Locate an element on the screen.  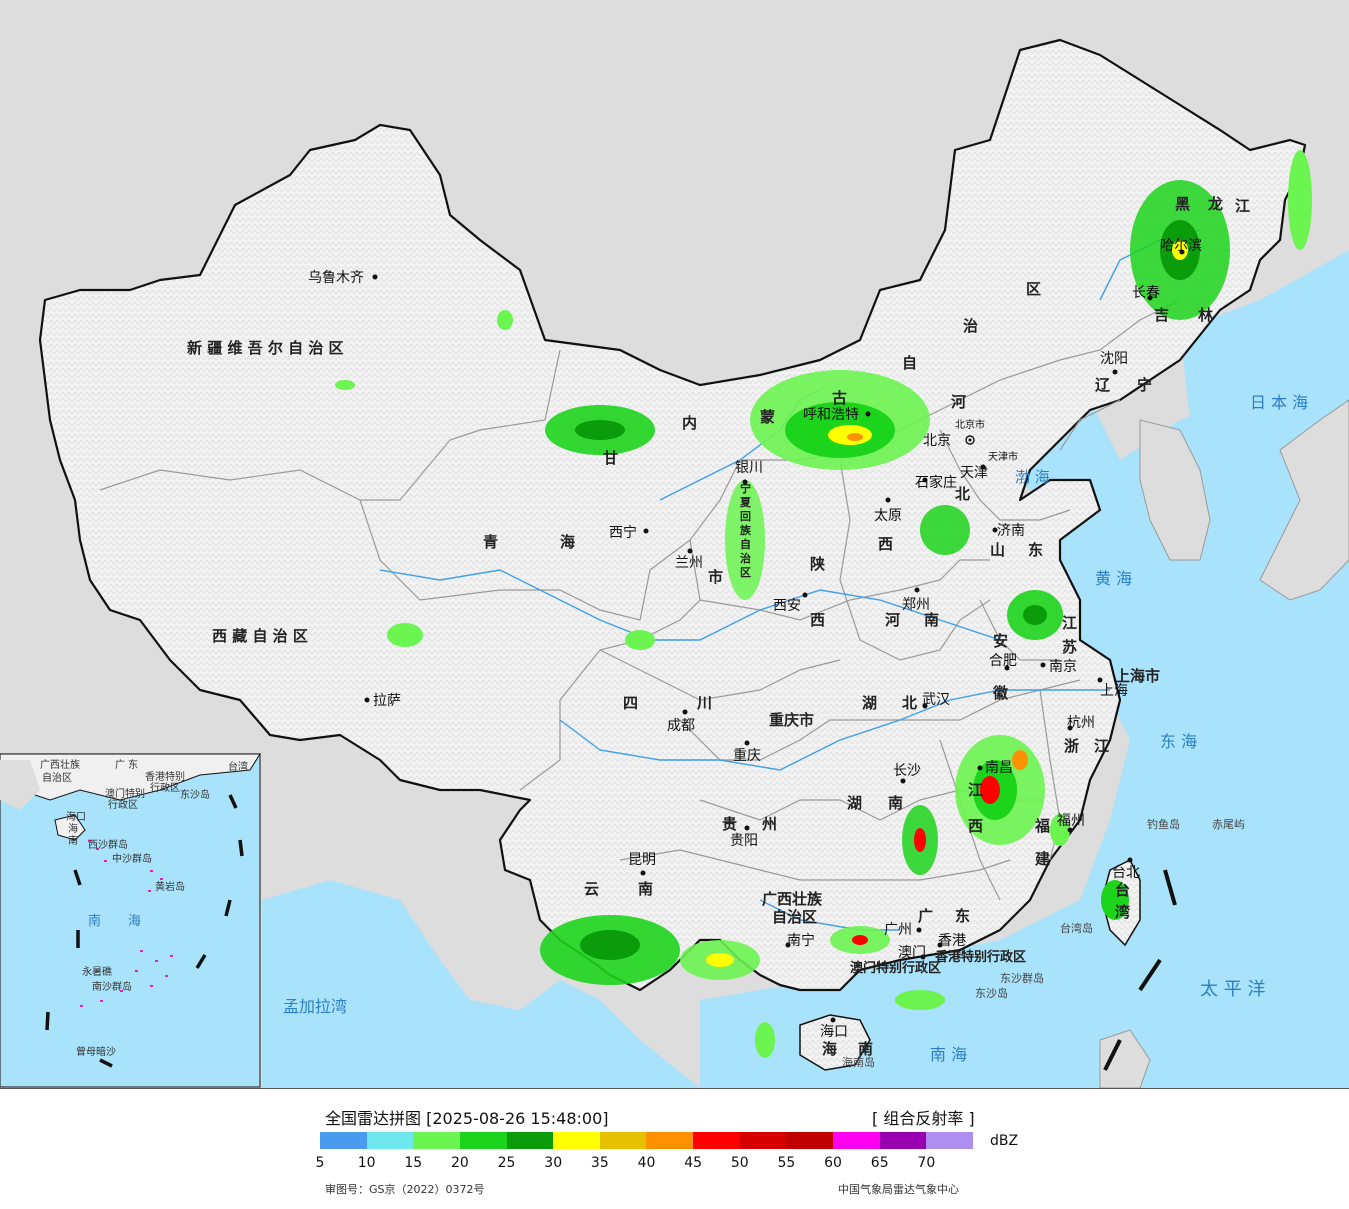
city-label: 银川 is located at coordinates (749, 468).